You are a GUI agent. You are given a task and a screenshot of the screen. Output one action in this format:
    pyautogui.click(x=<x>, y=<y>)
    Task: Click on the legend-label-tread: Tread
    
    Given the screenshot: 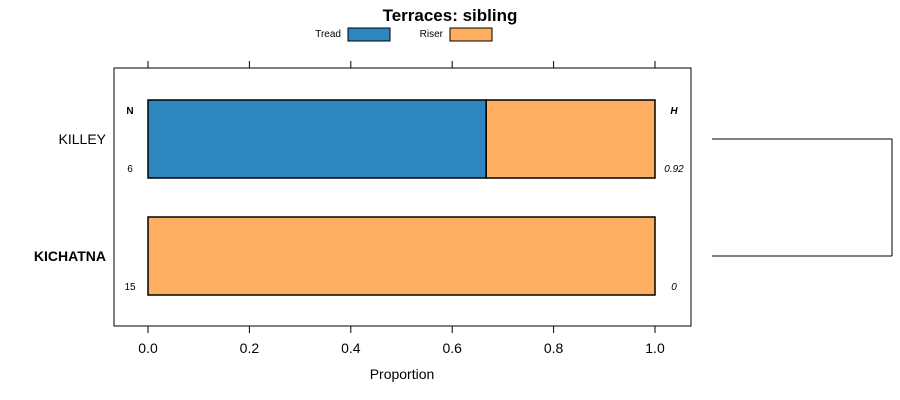 What is the action you would take?
    pyautogui.click(x=328, y=34)
    